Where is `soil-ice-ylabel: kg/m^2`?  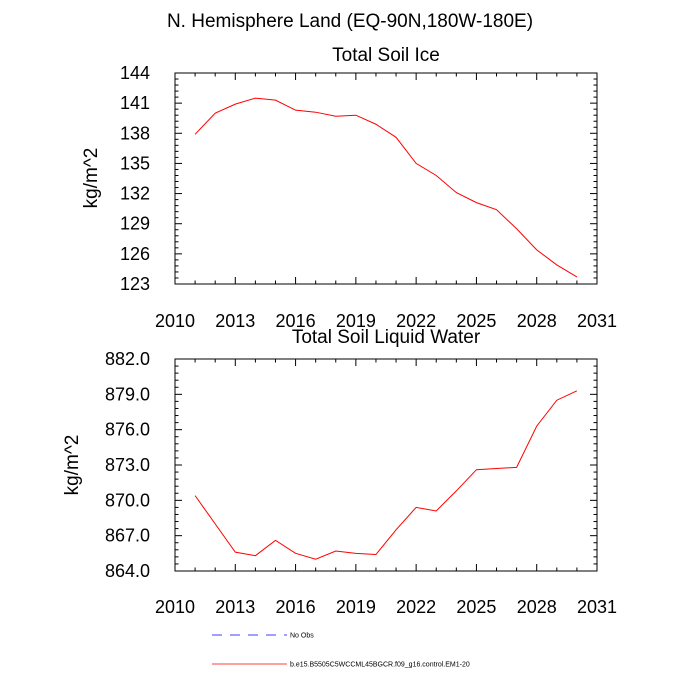
soil-ice-ylabel: kg/m^2 is located at coordinates (91, 178).